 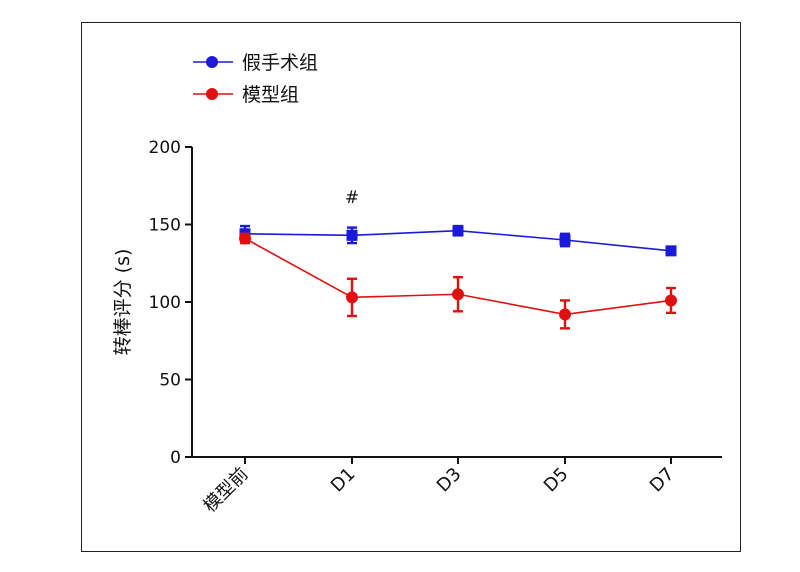 I want to click on plot-area: #, so click(x=458, y=259).